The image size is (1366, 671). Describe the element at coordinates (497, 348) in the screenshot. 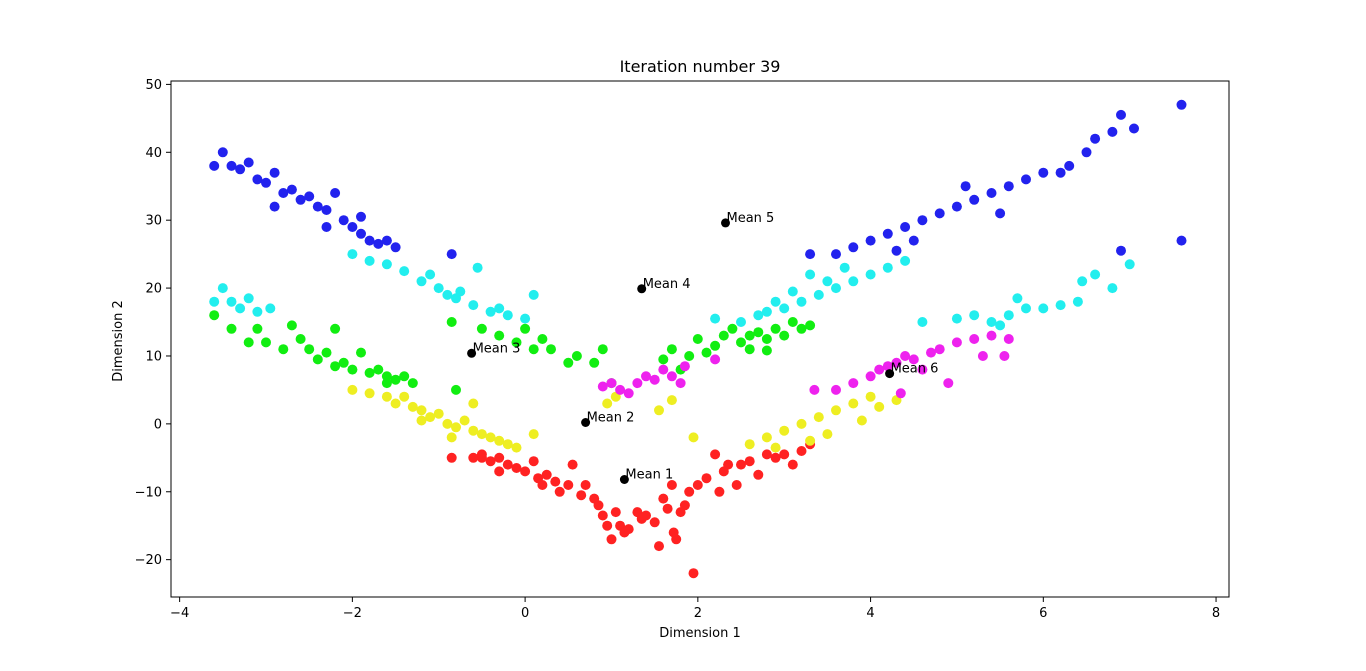

I see `mean-label: Mean 3` at that location.